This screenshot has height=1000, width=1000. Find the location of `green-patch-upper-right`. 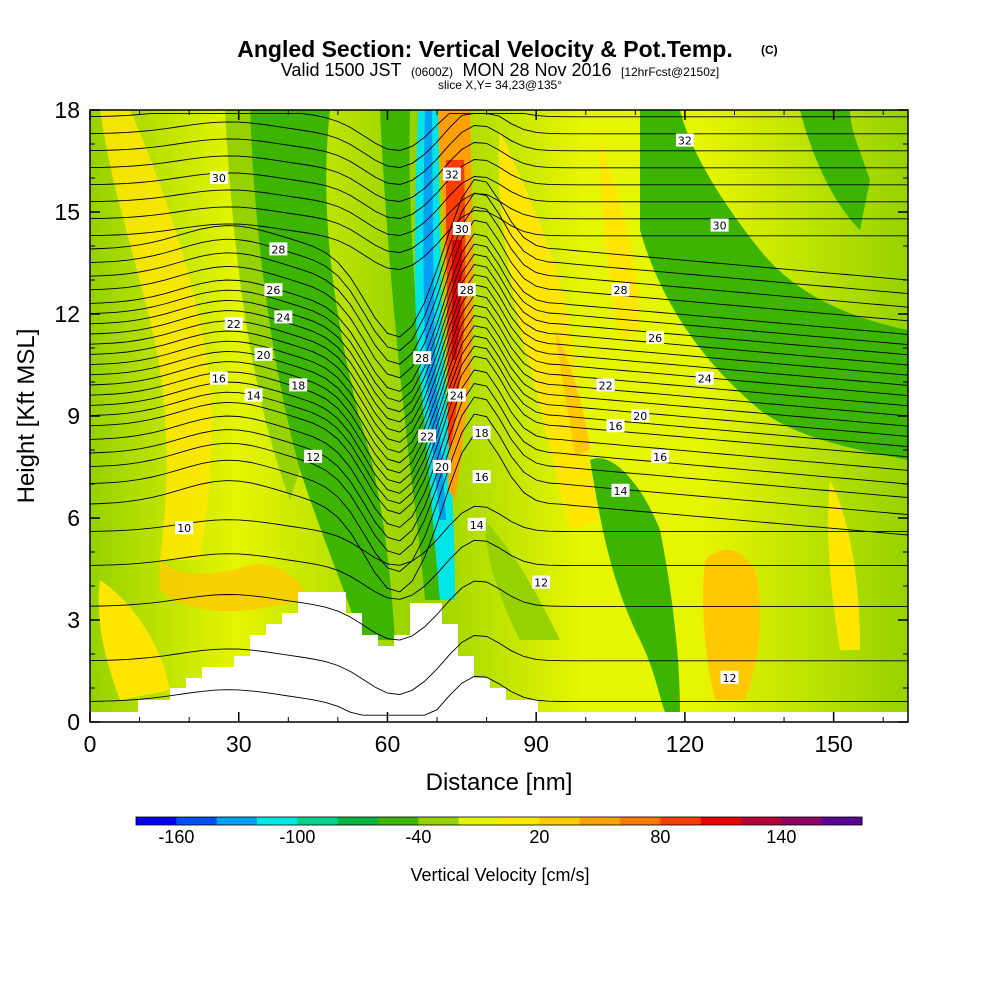

green-patch-upper-right is located at coordinates (835, 170).